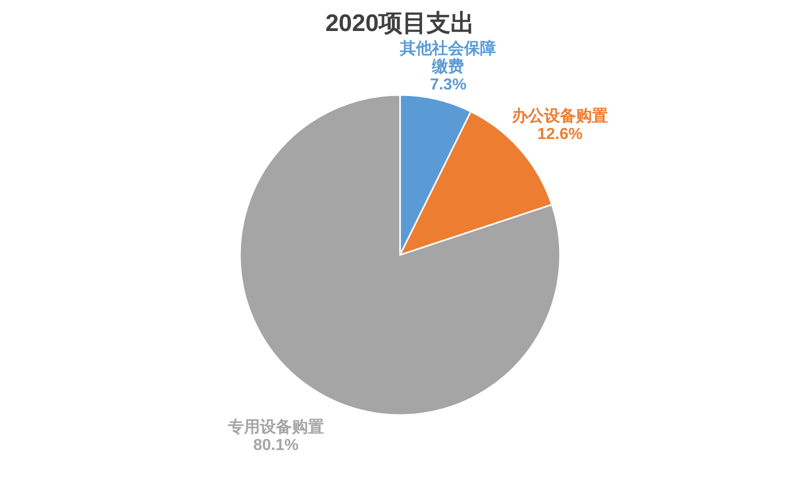 Image resolution: width=800 pixels, height=480 pixels. What do you see at coordinates (448, 85) in the screenshot?
I see `data-label: 7.3%` at bounding box center [448, 85].